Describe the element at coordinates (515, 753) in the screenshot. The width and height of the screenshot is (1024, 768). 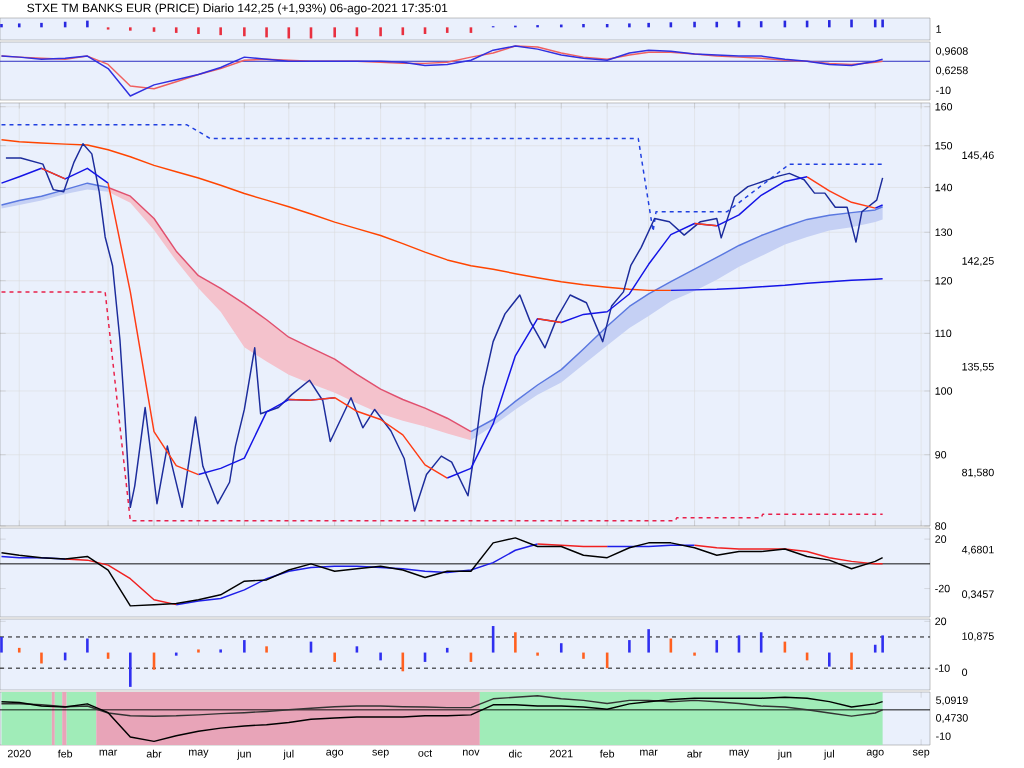
I see `x-tick-label: dic` at that location.